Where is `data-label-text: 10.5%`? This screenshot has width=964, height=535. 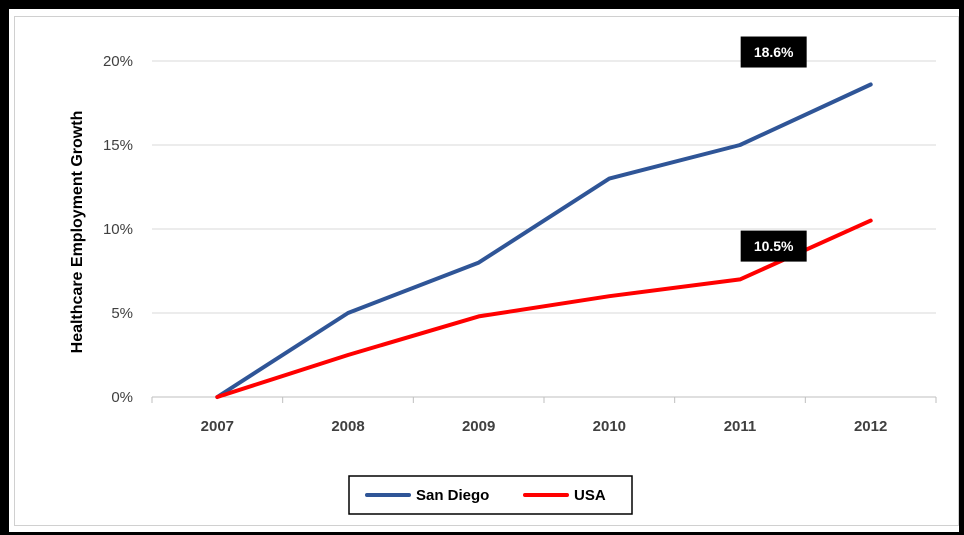
data-label-text: 10.5% is located at coordinates (774, 246).